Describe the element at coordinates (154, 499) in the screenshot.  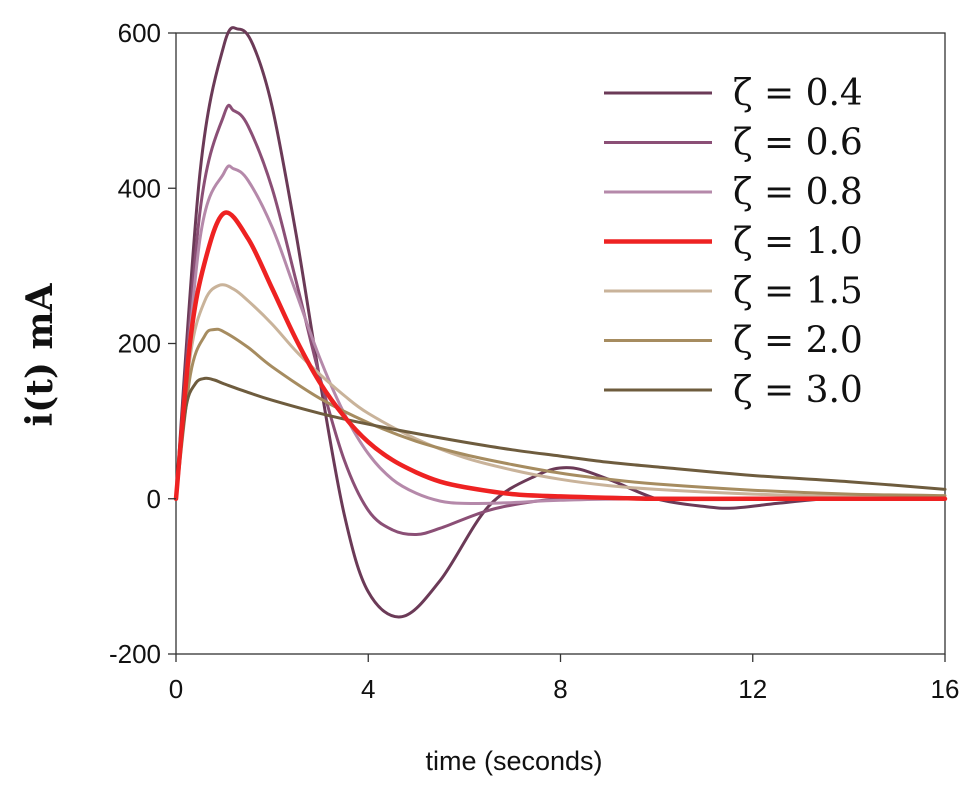
I see `y-tick-label: 0` at that location.